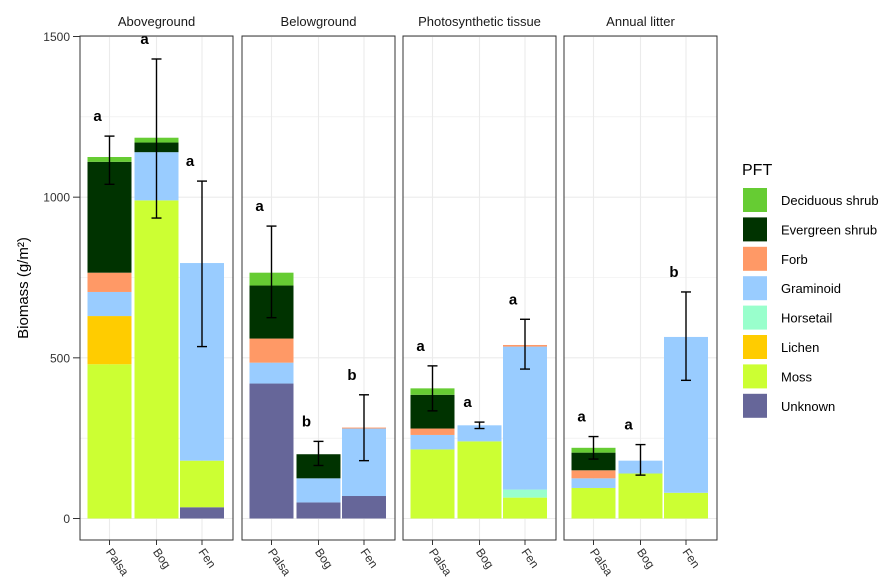 Image resolution: width=893 pixels, height=586 pixels. Describe the element at coordinates (56, 198) in the screenshot. I see `y-tick-label: 1000` at that location.